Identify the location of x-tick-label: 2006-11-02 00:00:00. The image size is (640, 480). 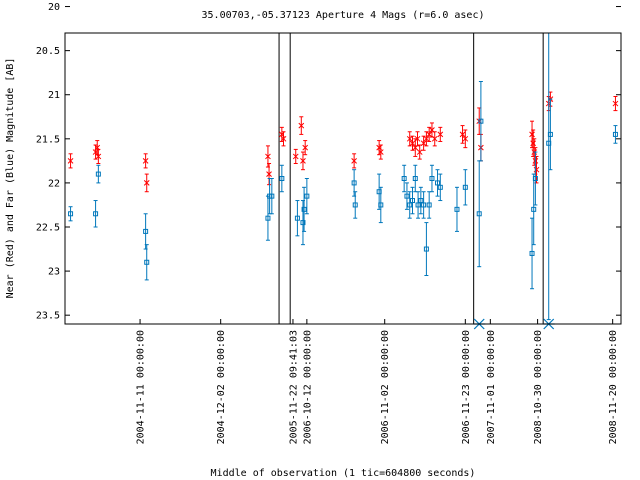
(385, 387).